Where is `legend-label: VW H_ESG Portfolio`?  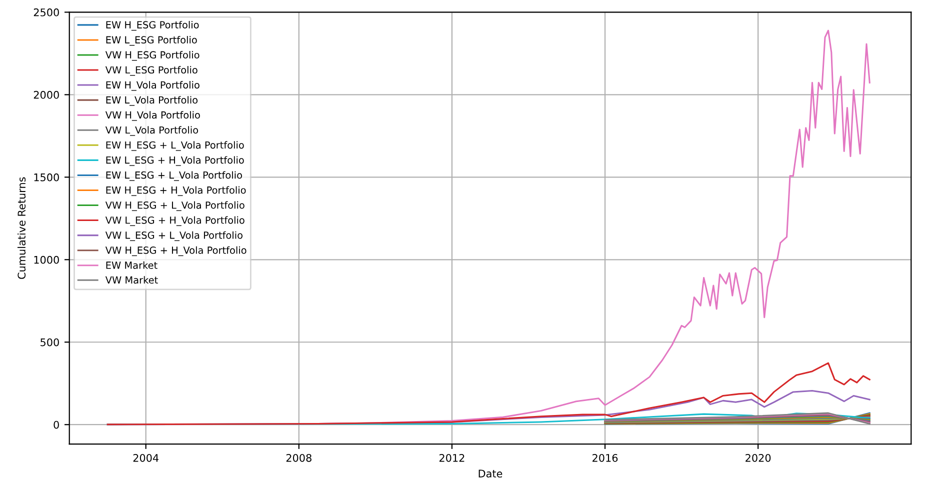
legend-label: VW H_ESG Portfolio is located at coordinates (152, 56).